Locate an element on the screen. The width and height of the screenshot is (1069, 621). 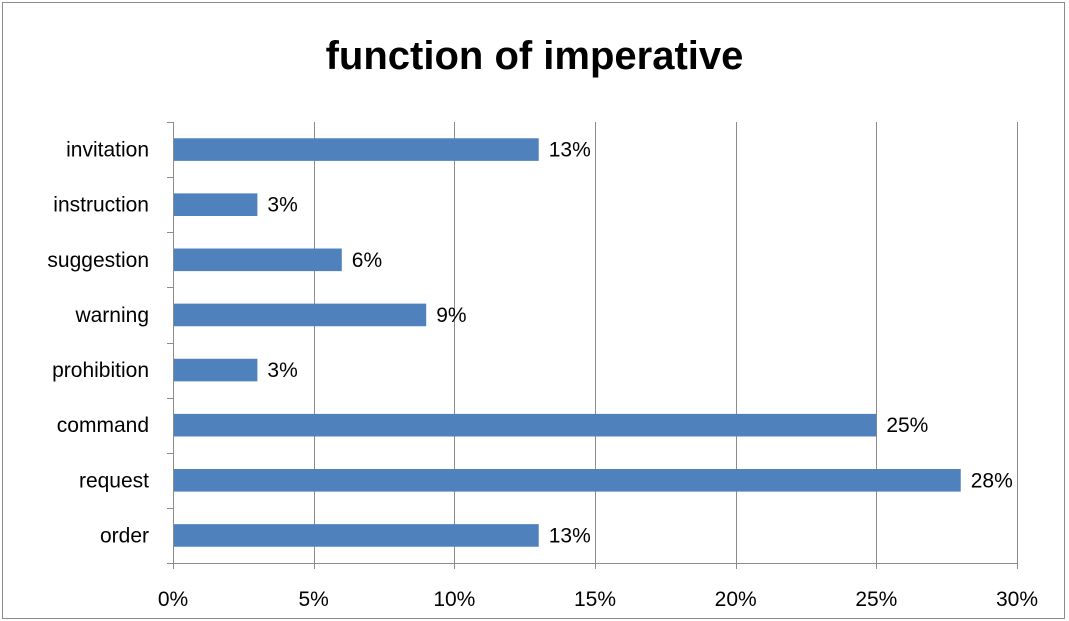
category-label: prohibition is located at coordinates (100, 370).